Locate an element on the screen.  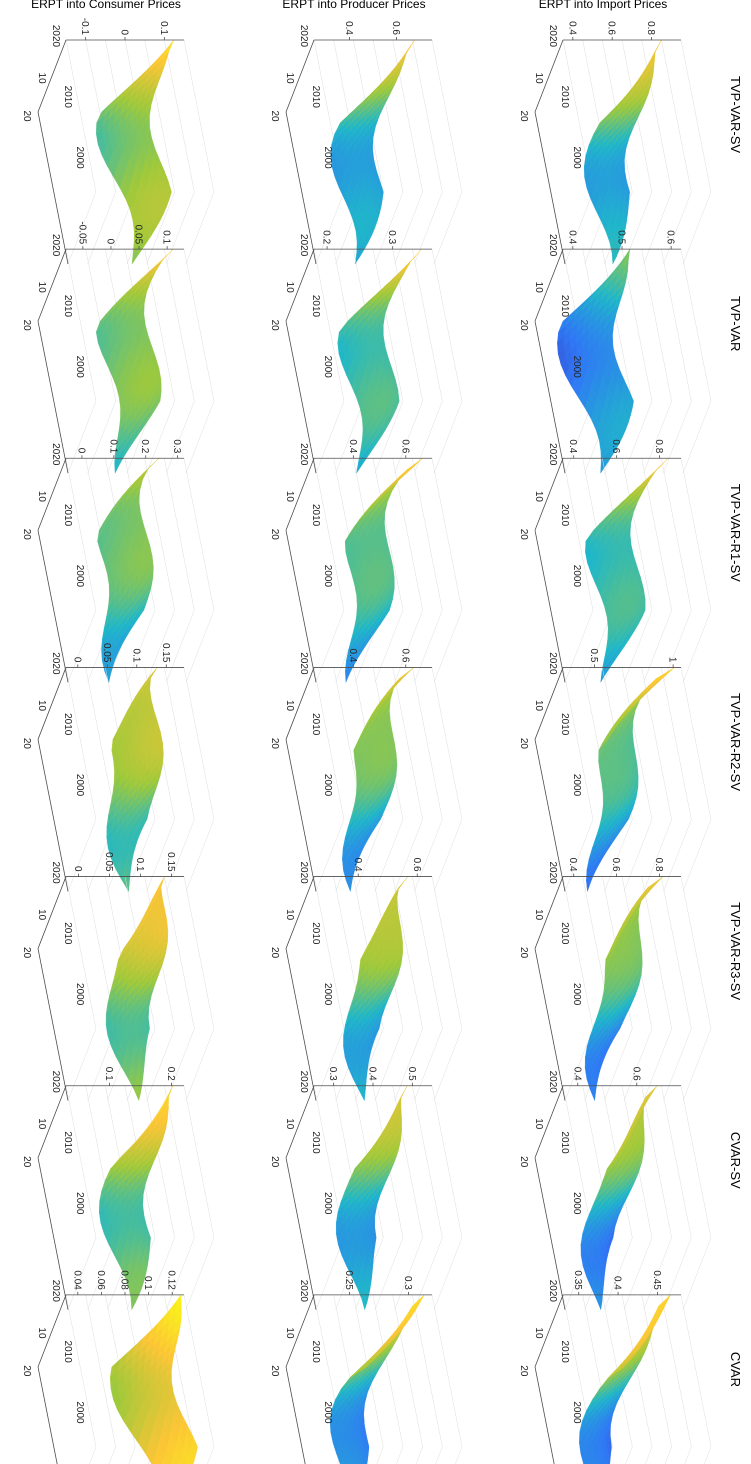
z-tick-label: 0.35 is located at coordinates (577, 1280).